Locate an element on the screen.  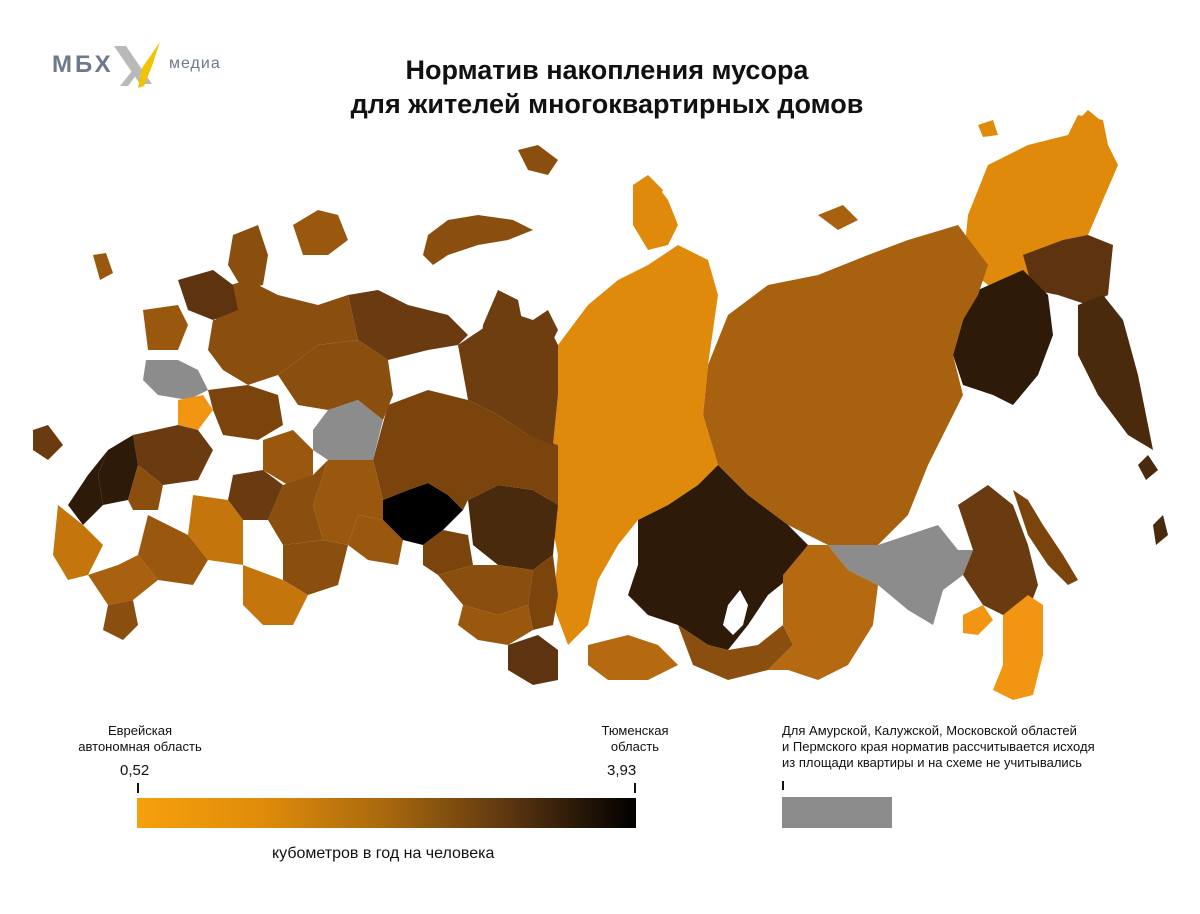
legend-max-region: Тюменская область is located at coordinates (635, 739).